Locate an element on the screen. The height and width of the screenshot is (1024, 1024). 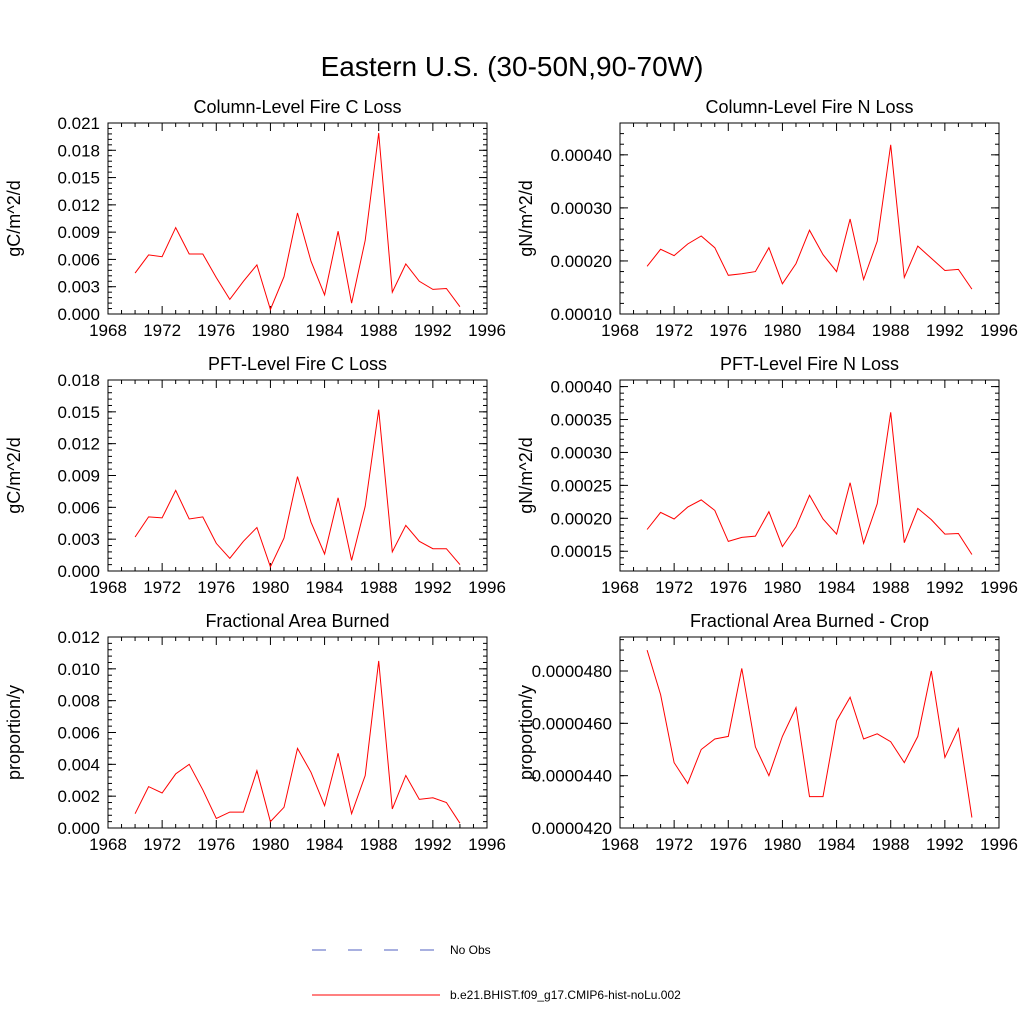
y-tick-label: 0.00035 is located at coordinates (581, 420).